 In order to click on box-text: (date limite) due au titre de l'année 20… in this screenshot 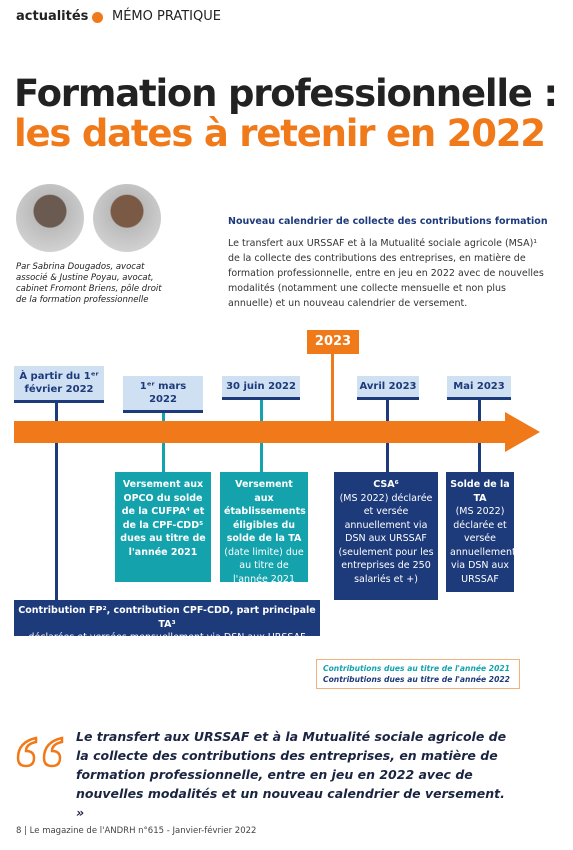, I will do `click(264, 565)`.